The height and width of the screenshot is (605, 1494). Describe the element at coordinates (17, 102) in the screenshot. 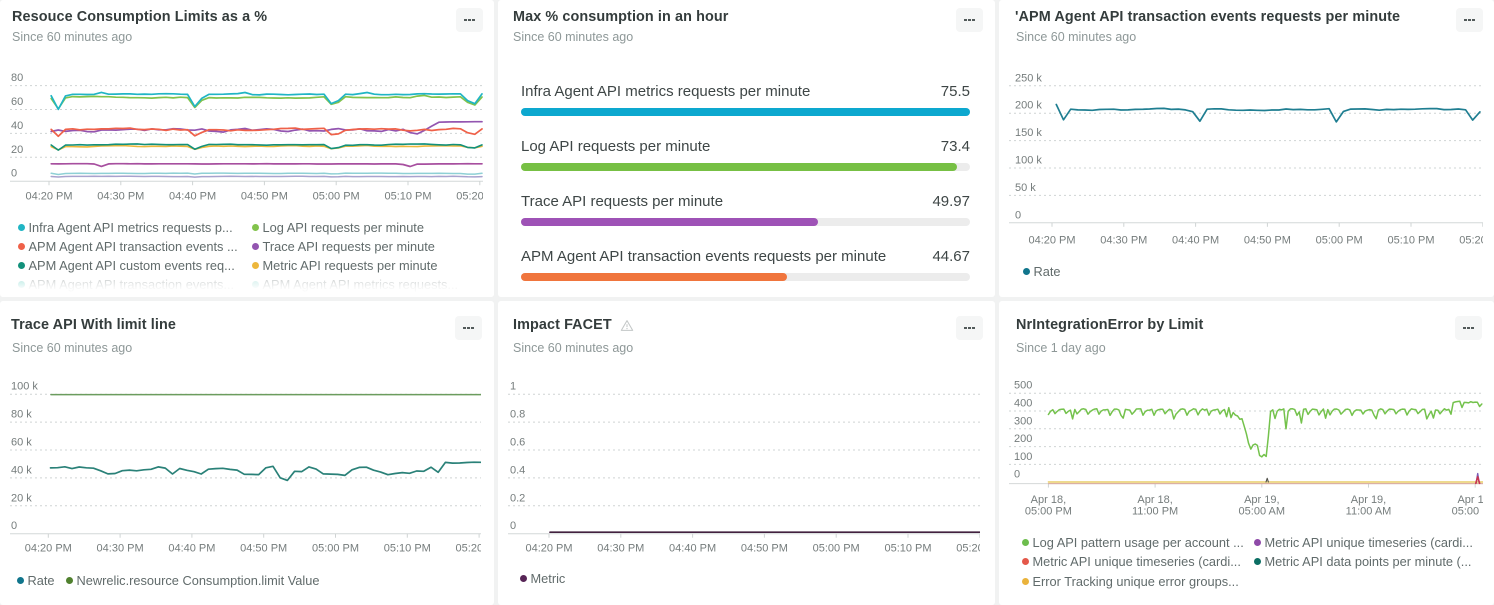

I see `svg-text: 60` at that location.